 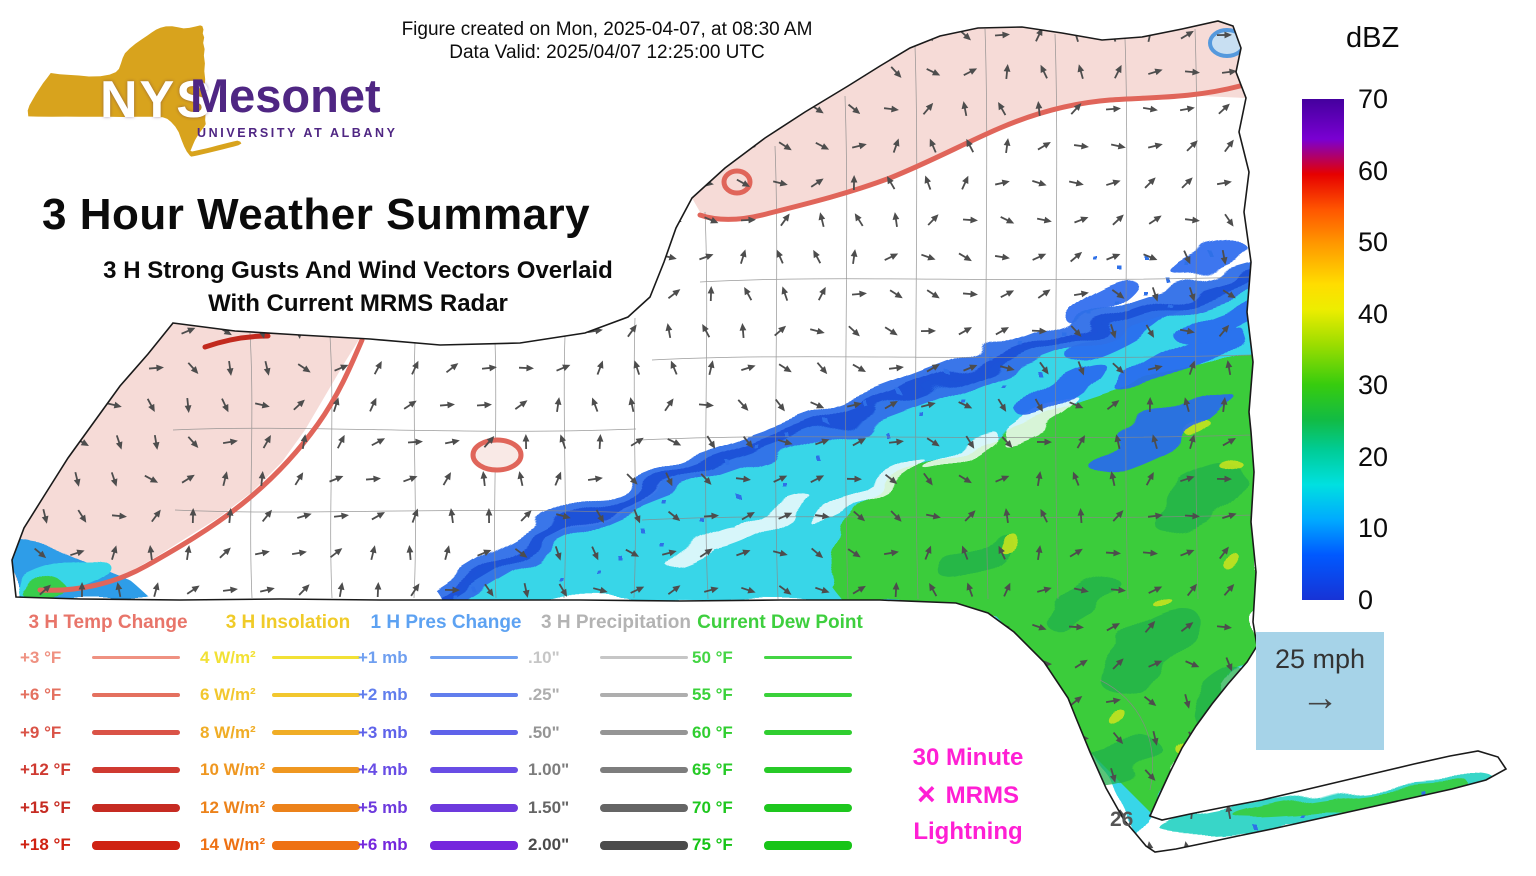 I want to click on legend-item-label: 14 W/m², so click(x=233, y=845).